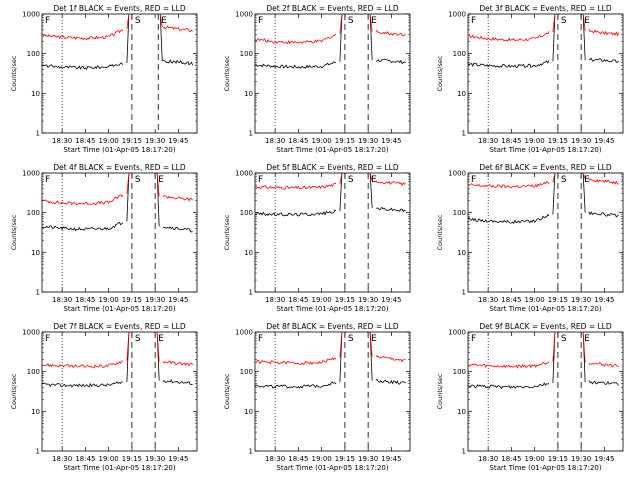 The width and height of the screenshot is (640, 480). What do you see at coordinates (545, 8) in the screenshot?
I see `panel-title: Det 3f BLACK = Events, RED = LLD` at bounding box center [545, 8].